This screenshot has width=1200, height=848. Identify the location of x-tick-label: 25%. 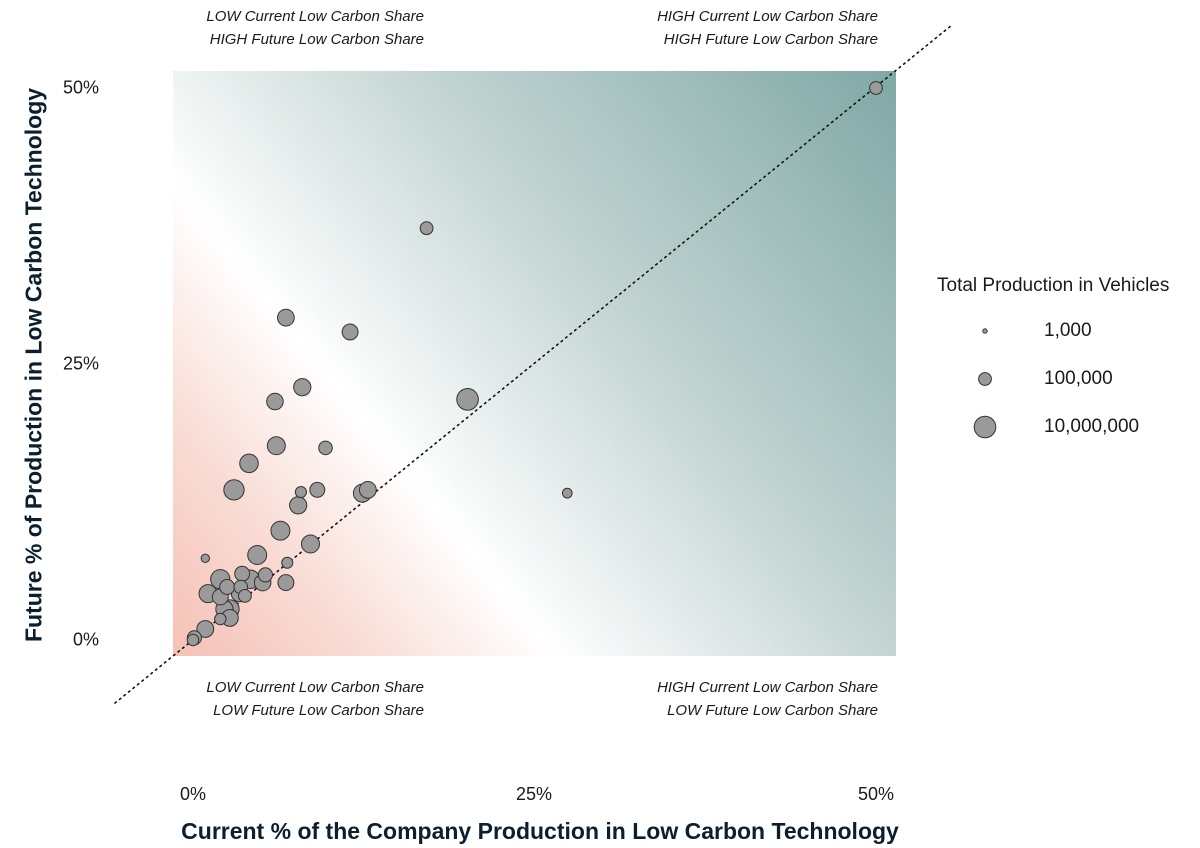
(534, 794).